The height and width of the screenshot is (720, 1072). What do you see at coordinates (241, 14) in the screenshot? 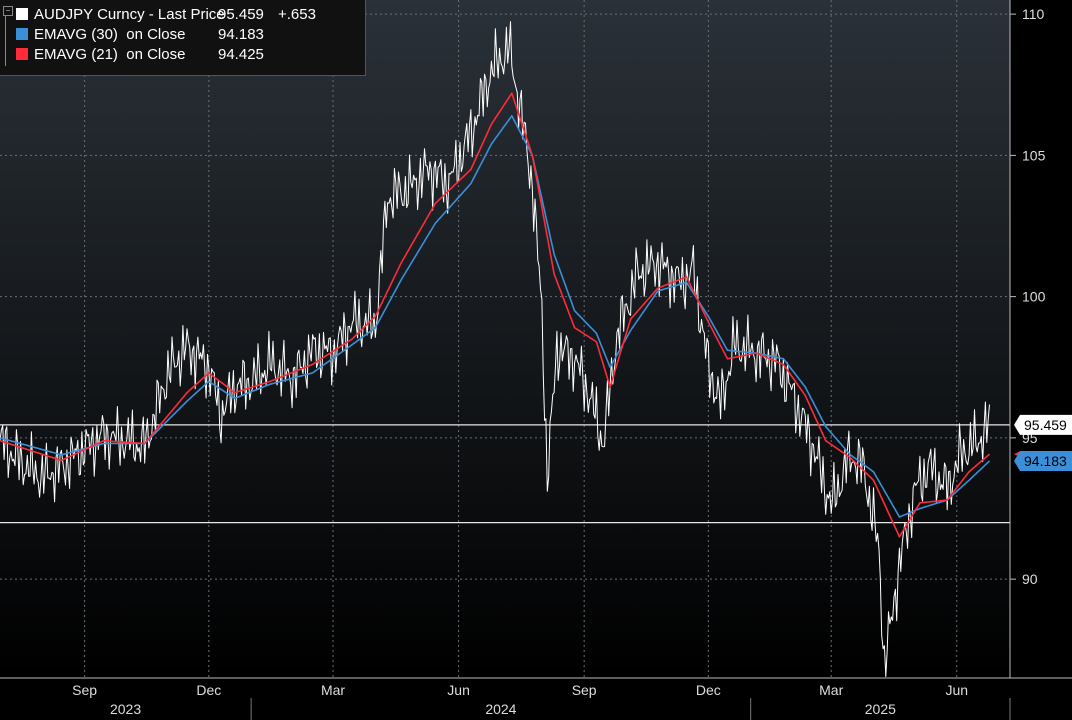
I see `legend-value: 95.459` at bounding box center [241, 14].